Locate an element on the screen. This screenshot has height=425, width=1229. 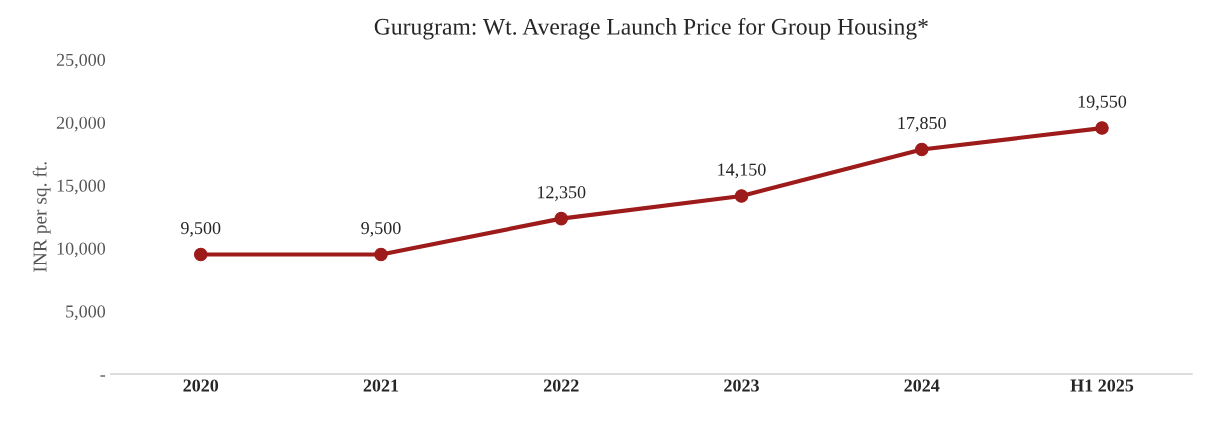
y-tick-label: 15,000 is located at coordinates (81, 187).